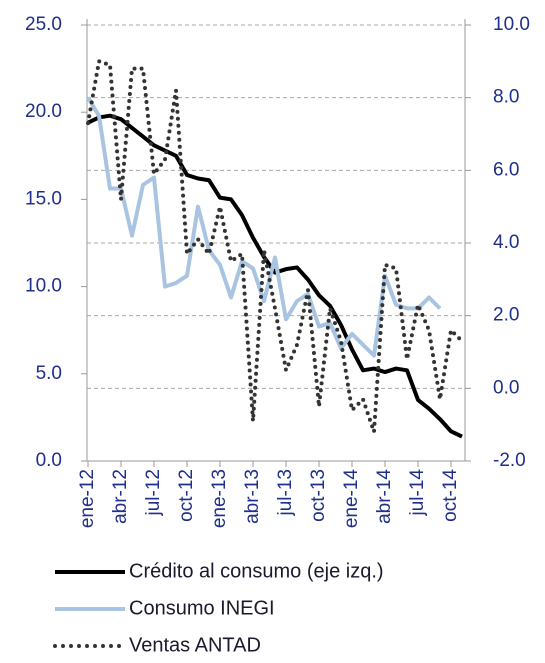  What do you see at coordinates (509, 460) in the screenshot?
I see `y2-tick-label: -2.0` at bounding box center [509, 460].